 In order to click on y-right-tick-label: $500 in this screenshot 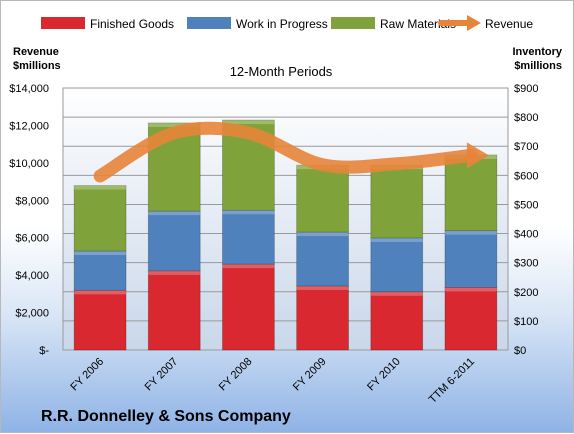, I will do `click(526, 205)`.